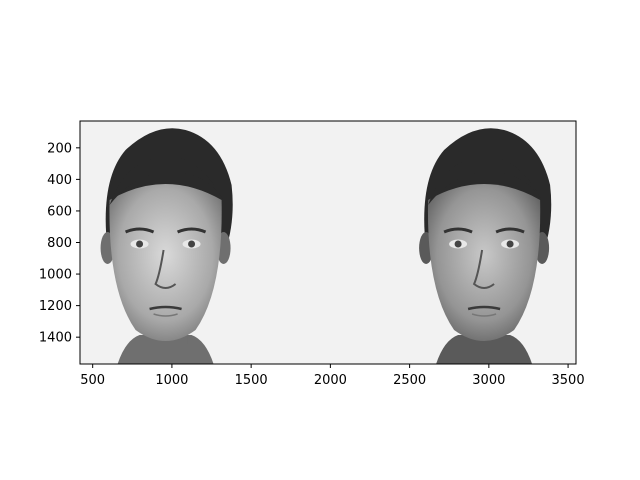 The height and width of the screenshot is (480, 640). I want to click on x-tick-label: 3500, so click(568, 380).